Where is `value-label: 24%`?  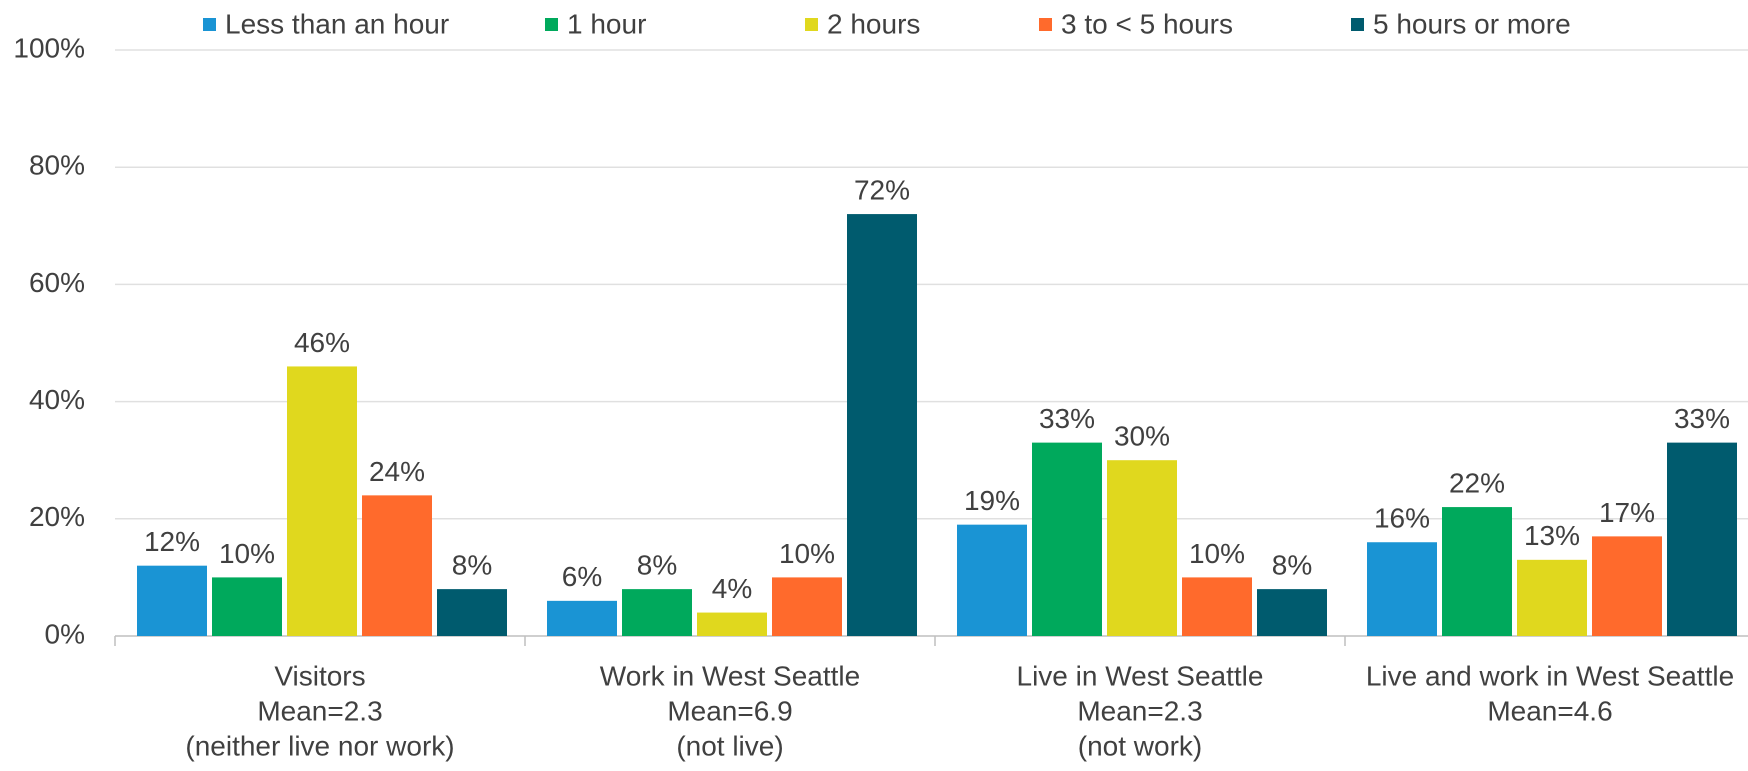
value-label: 24% is located at coordinates (397, 471).